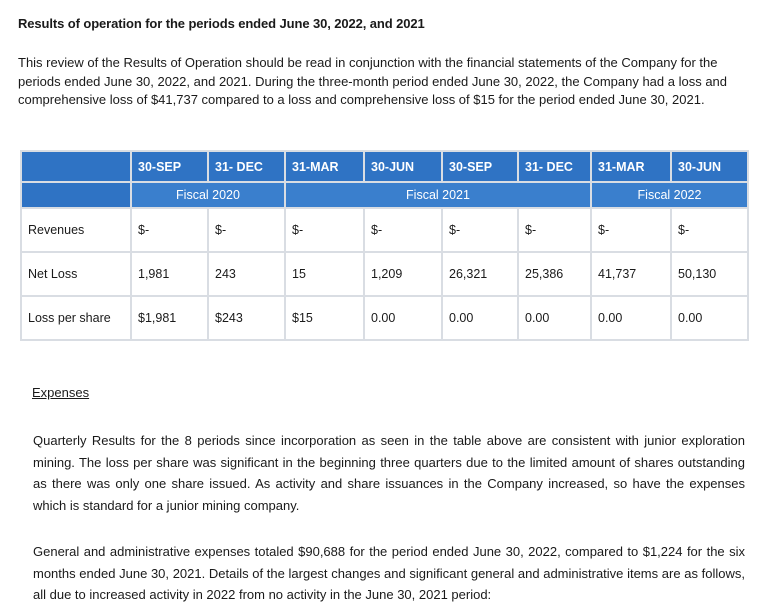 This screenshot has height=616, width=765. What do you see at coordinates (669, 195) in the screenshot?
I see `fiscal-group-header: Fiscal 2022` at bounding box center [669, 195].